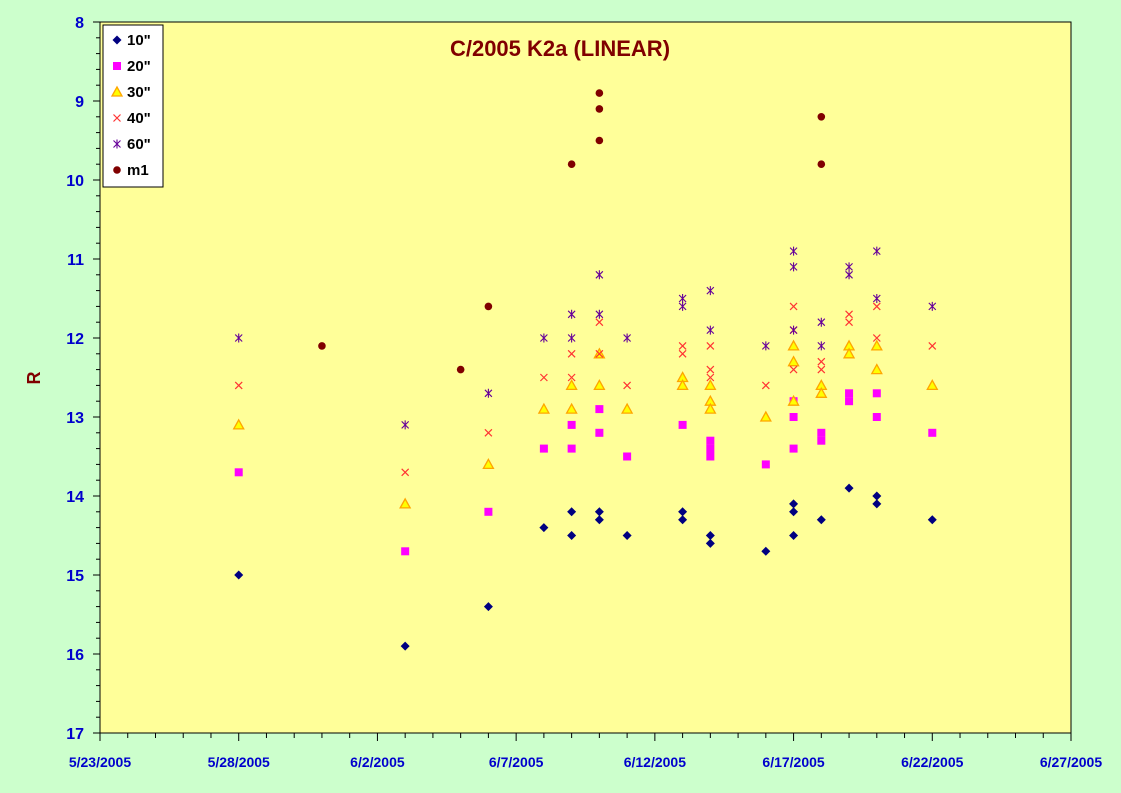  I want to click on x-tick-label: 6/27/2005, so click(1071, 762).